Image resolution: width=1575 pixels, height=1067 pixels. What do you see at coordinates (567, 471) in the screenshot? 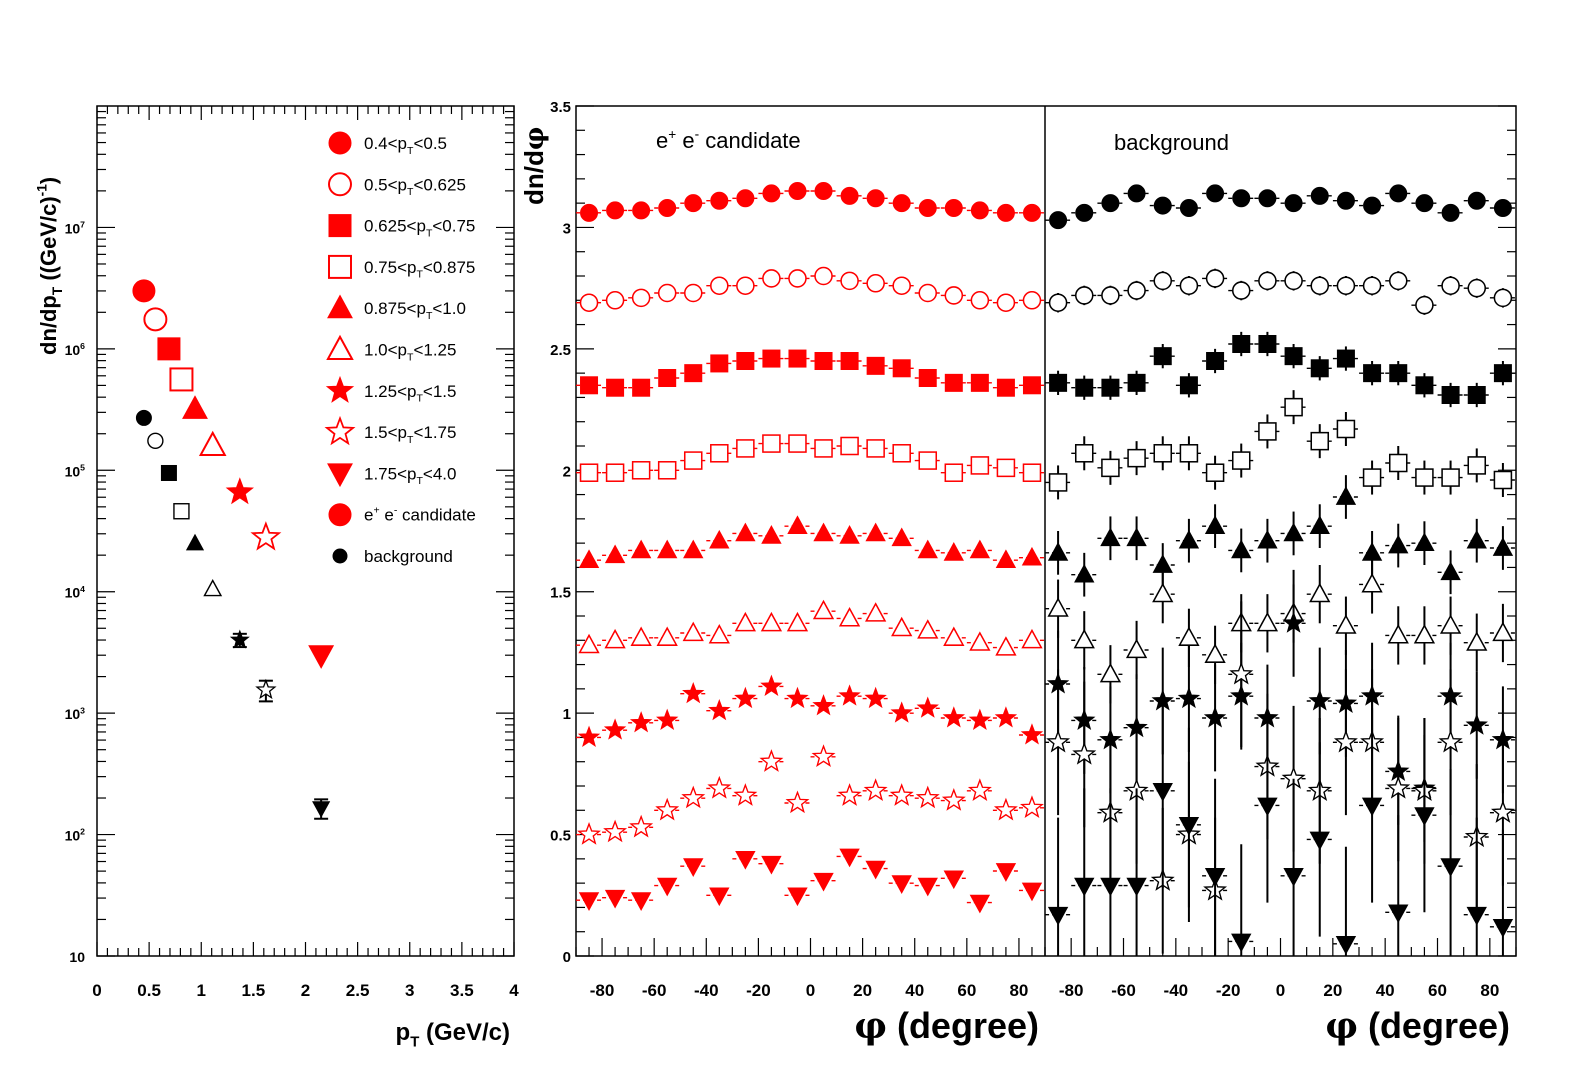
I see `y-tick-label: 2` at bounding box center [567, 471].